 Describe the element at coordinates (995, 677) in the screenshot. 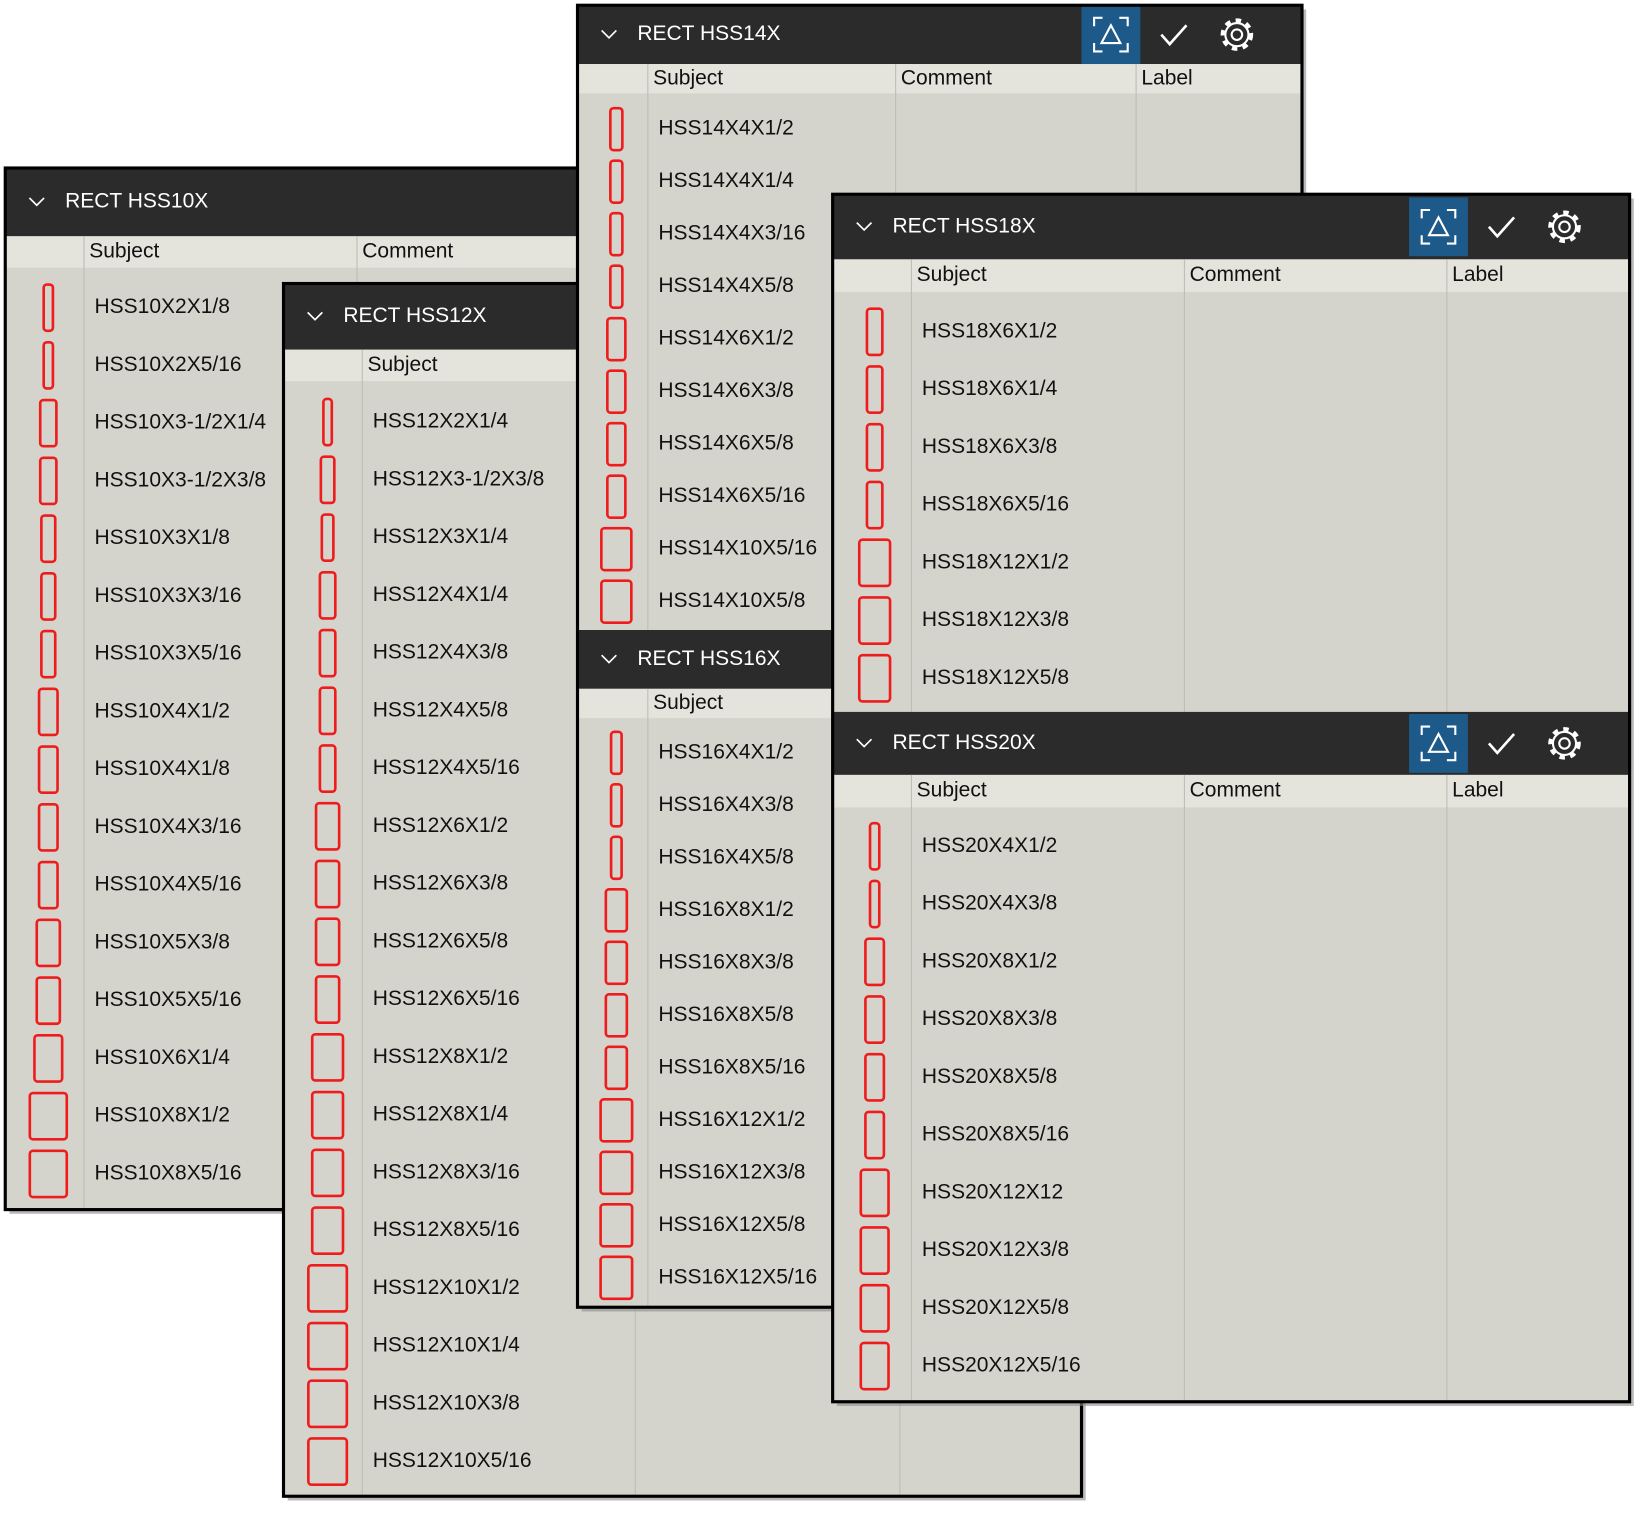

I see `subject-cell: HSS18X12X5/8` at that location.